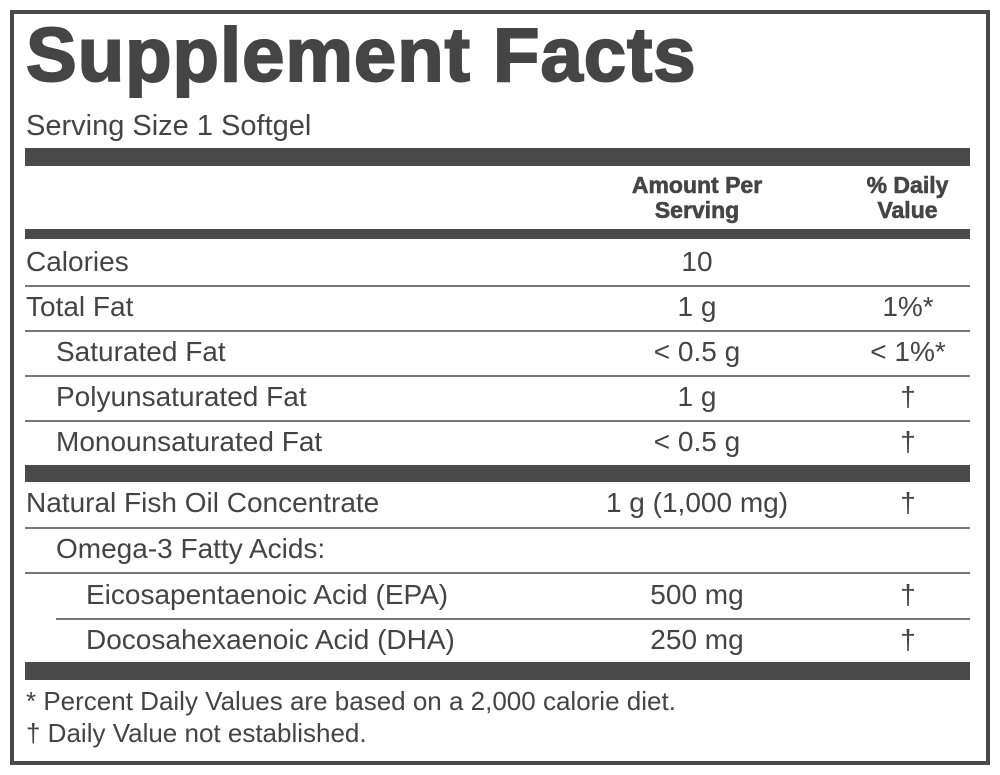 The image size is (1000, 775). Describe the element at coordinates (361, 55) in the screenshot. I see `title: Supplement Facts` at that location.